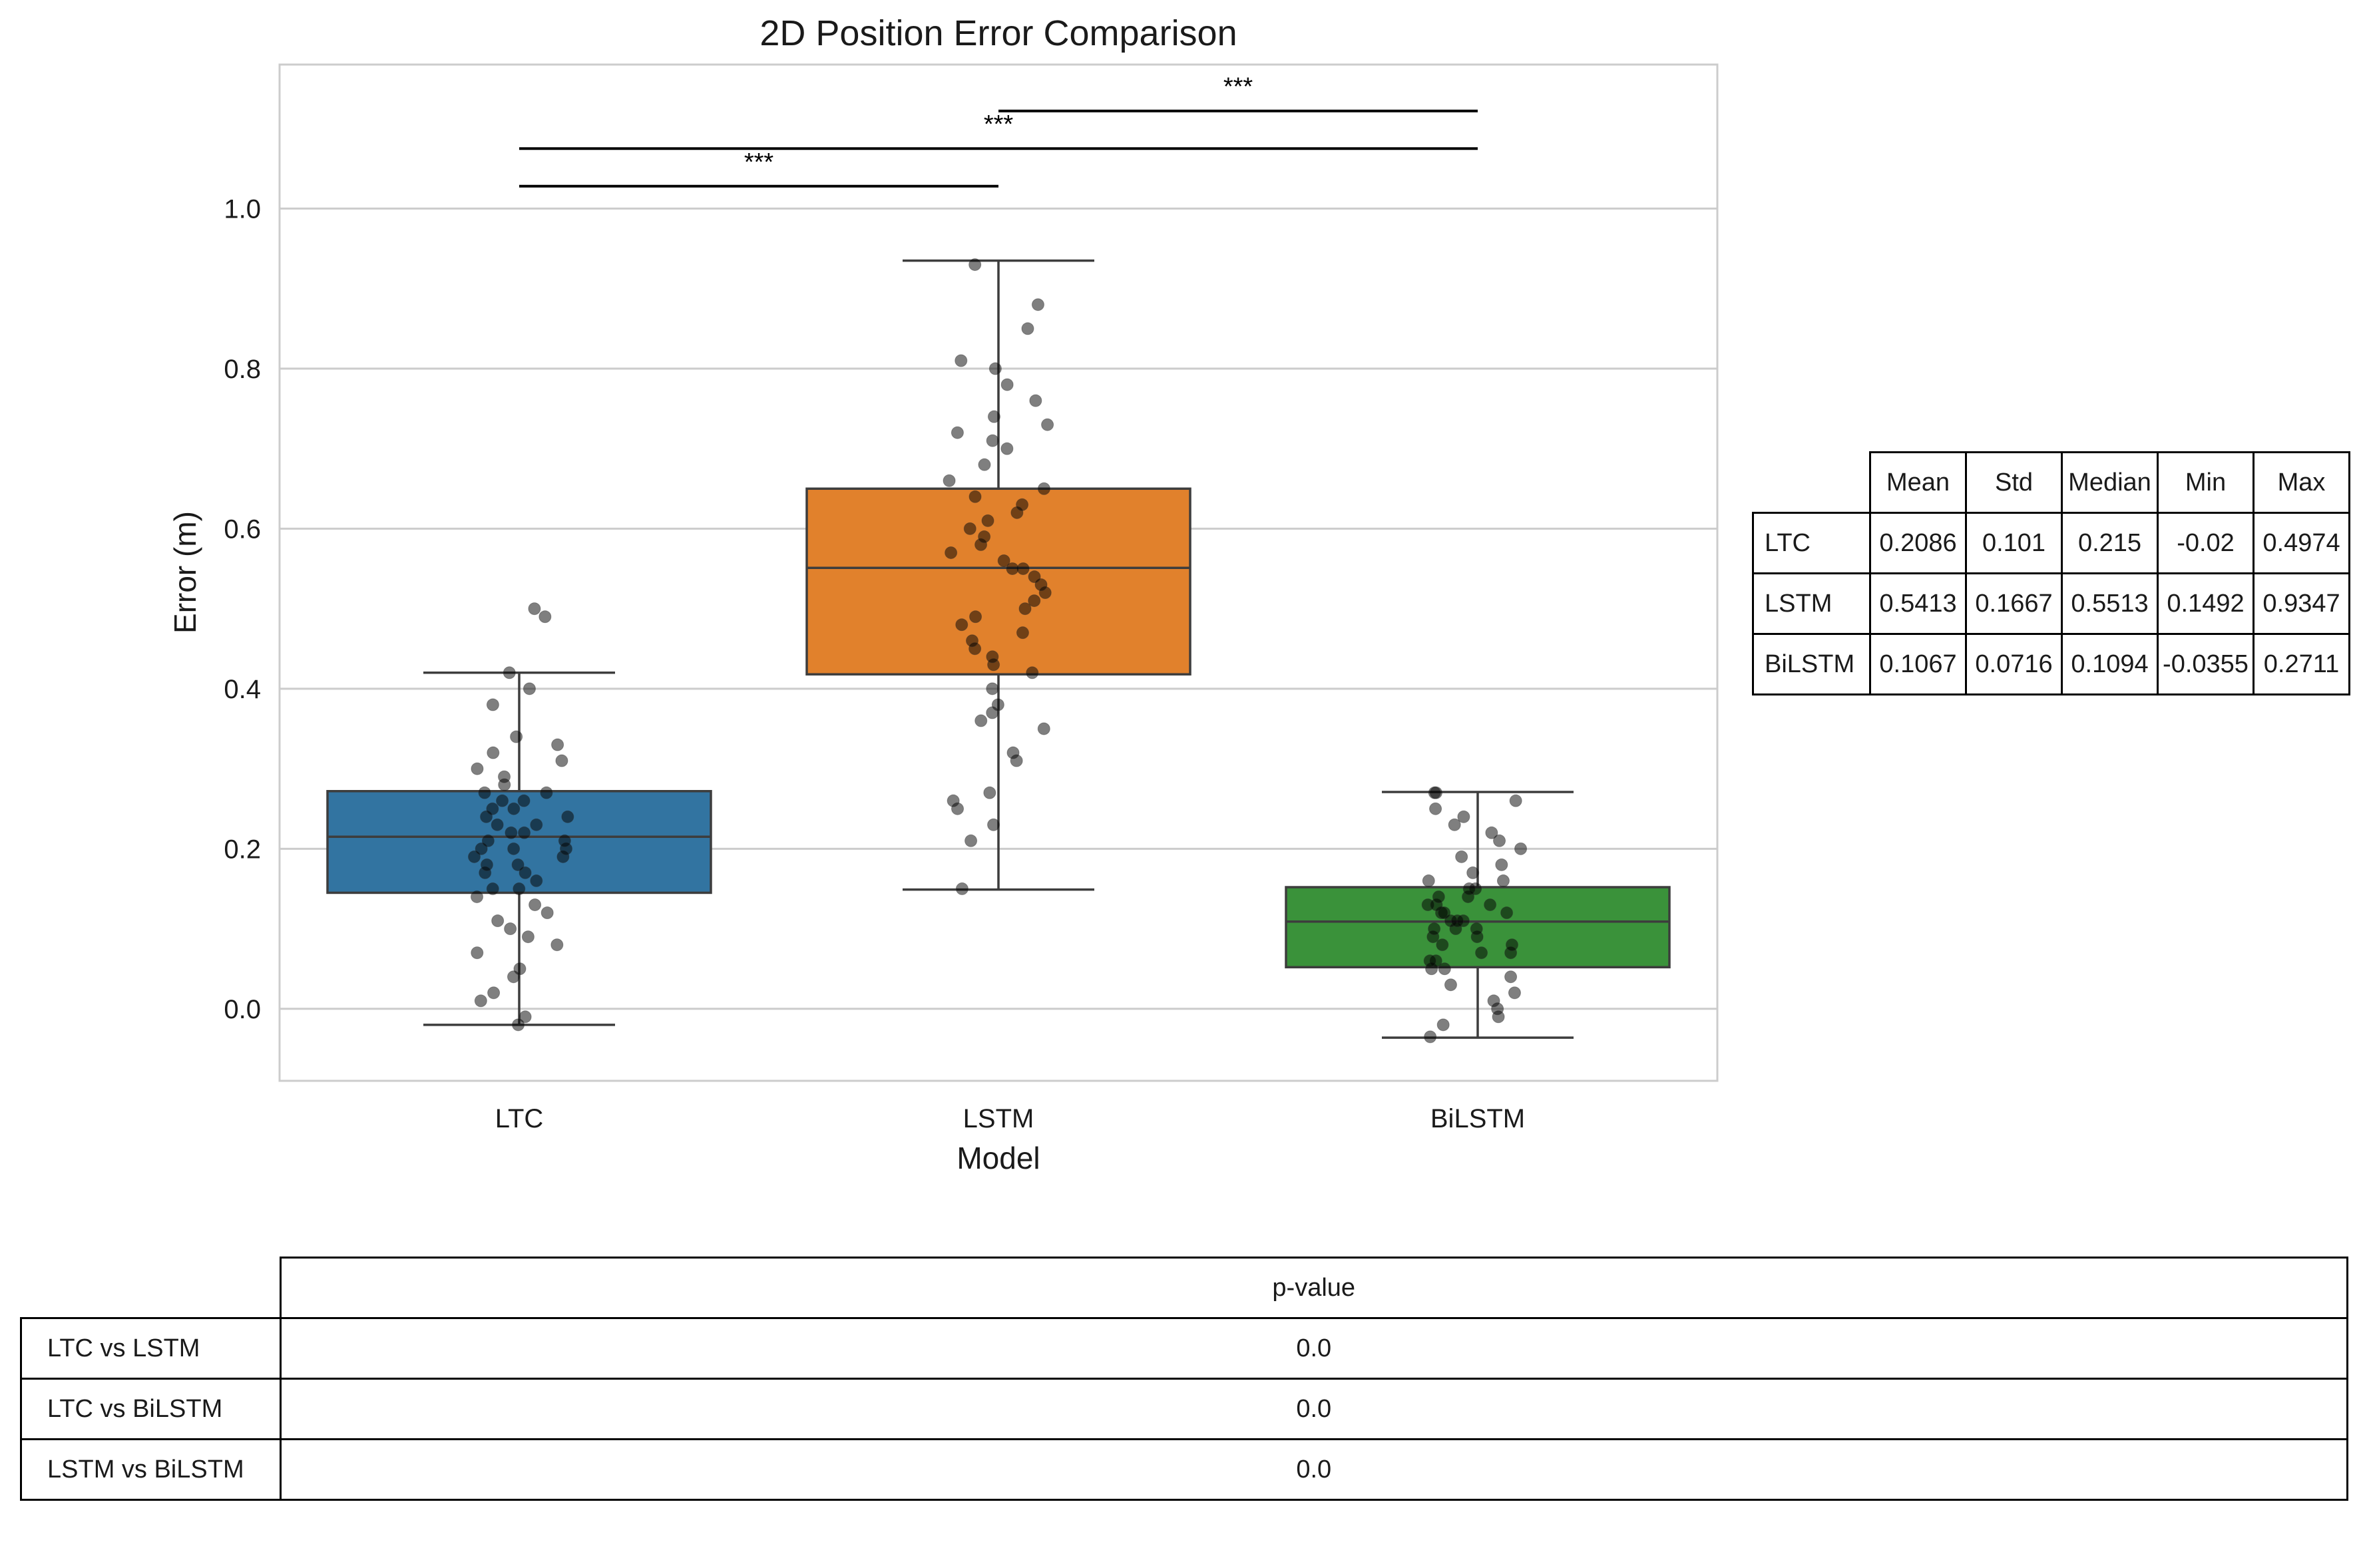 Image resolution: width=2367 pixels, height=1568 pixels. I want to click on chart-title: 2D Position Error Comparison, so click(998, 33).